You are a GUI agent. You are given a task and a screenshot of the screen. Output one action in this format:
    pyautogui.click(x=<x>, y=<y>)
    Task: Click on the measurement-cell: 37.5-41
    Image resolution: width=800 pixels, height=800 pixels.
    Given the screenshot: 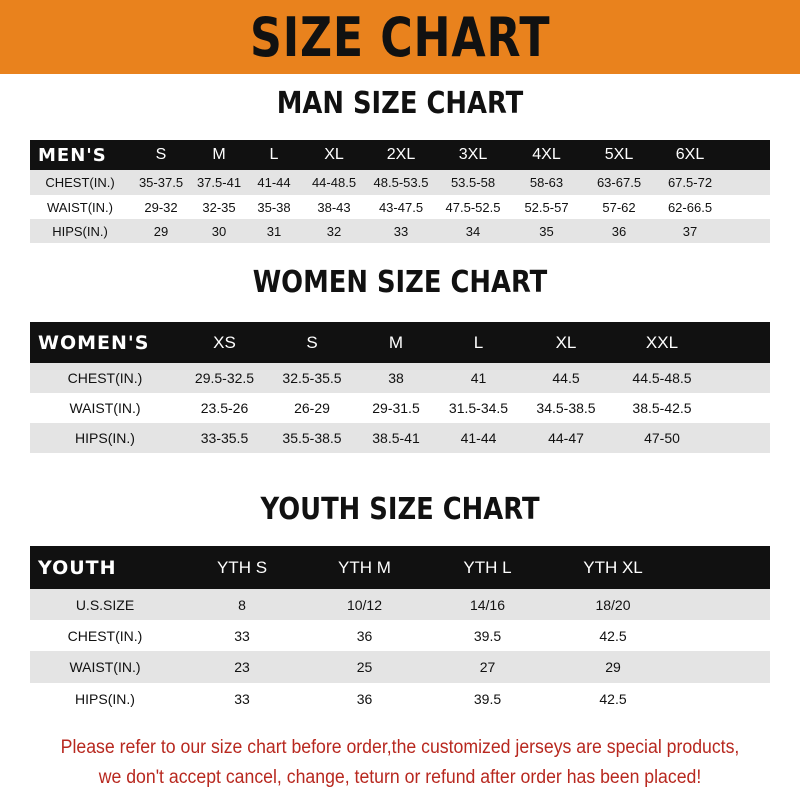 What is the action you would take?
    pyautogui.click(x=219, y=182)
    